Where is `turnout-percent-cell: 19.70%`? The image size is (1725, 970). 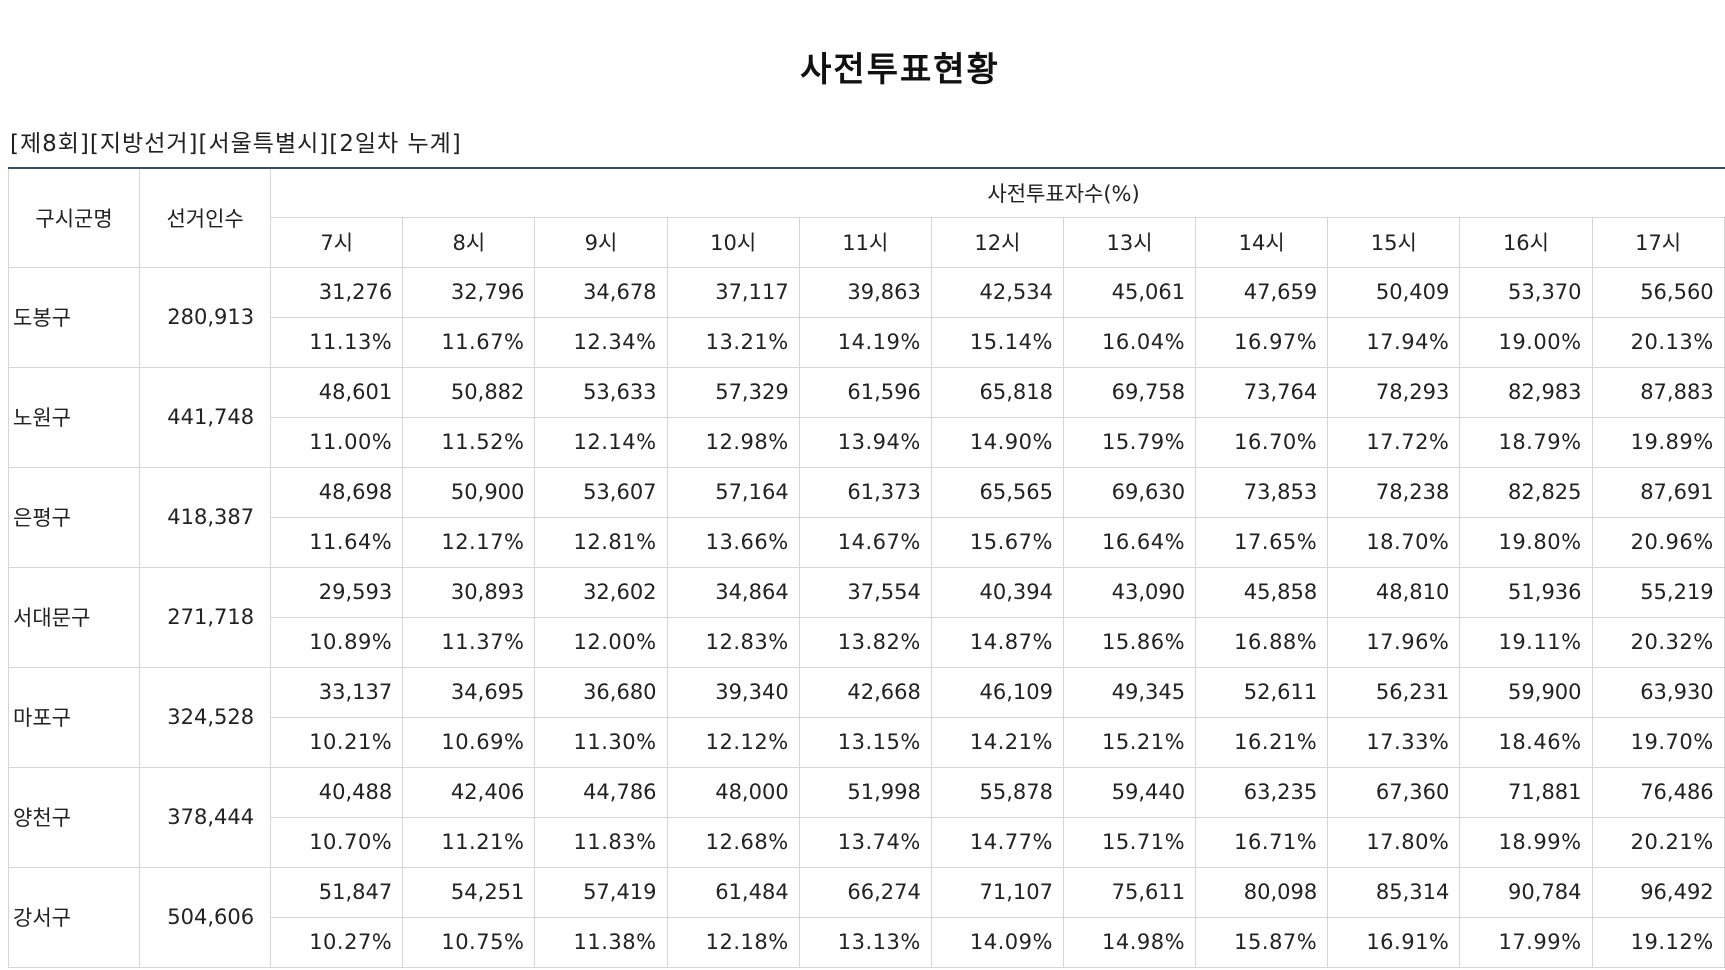
turnout-percent-cell: 19.70% is located at coordinates (1658, 742).